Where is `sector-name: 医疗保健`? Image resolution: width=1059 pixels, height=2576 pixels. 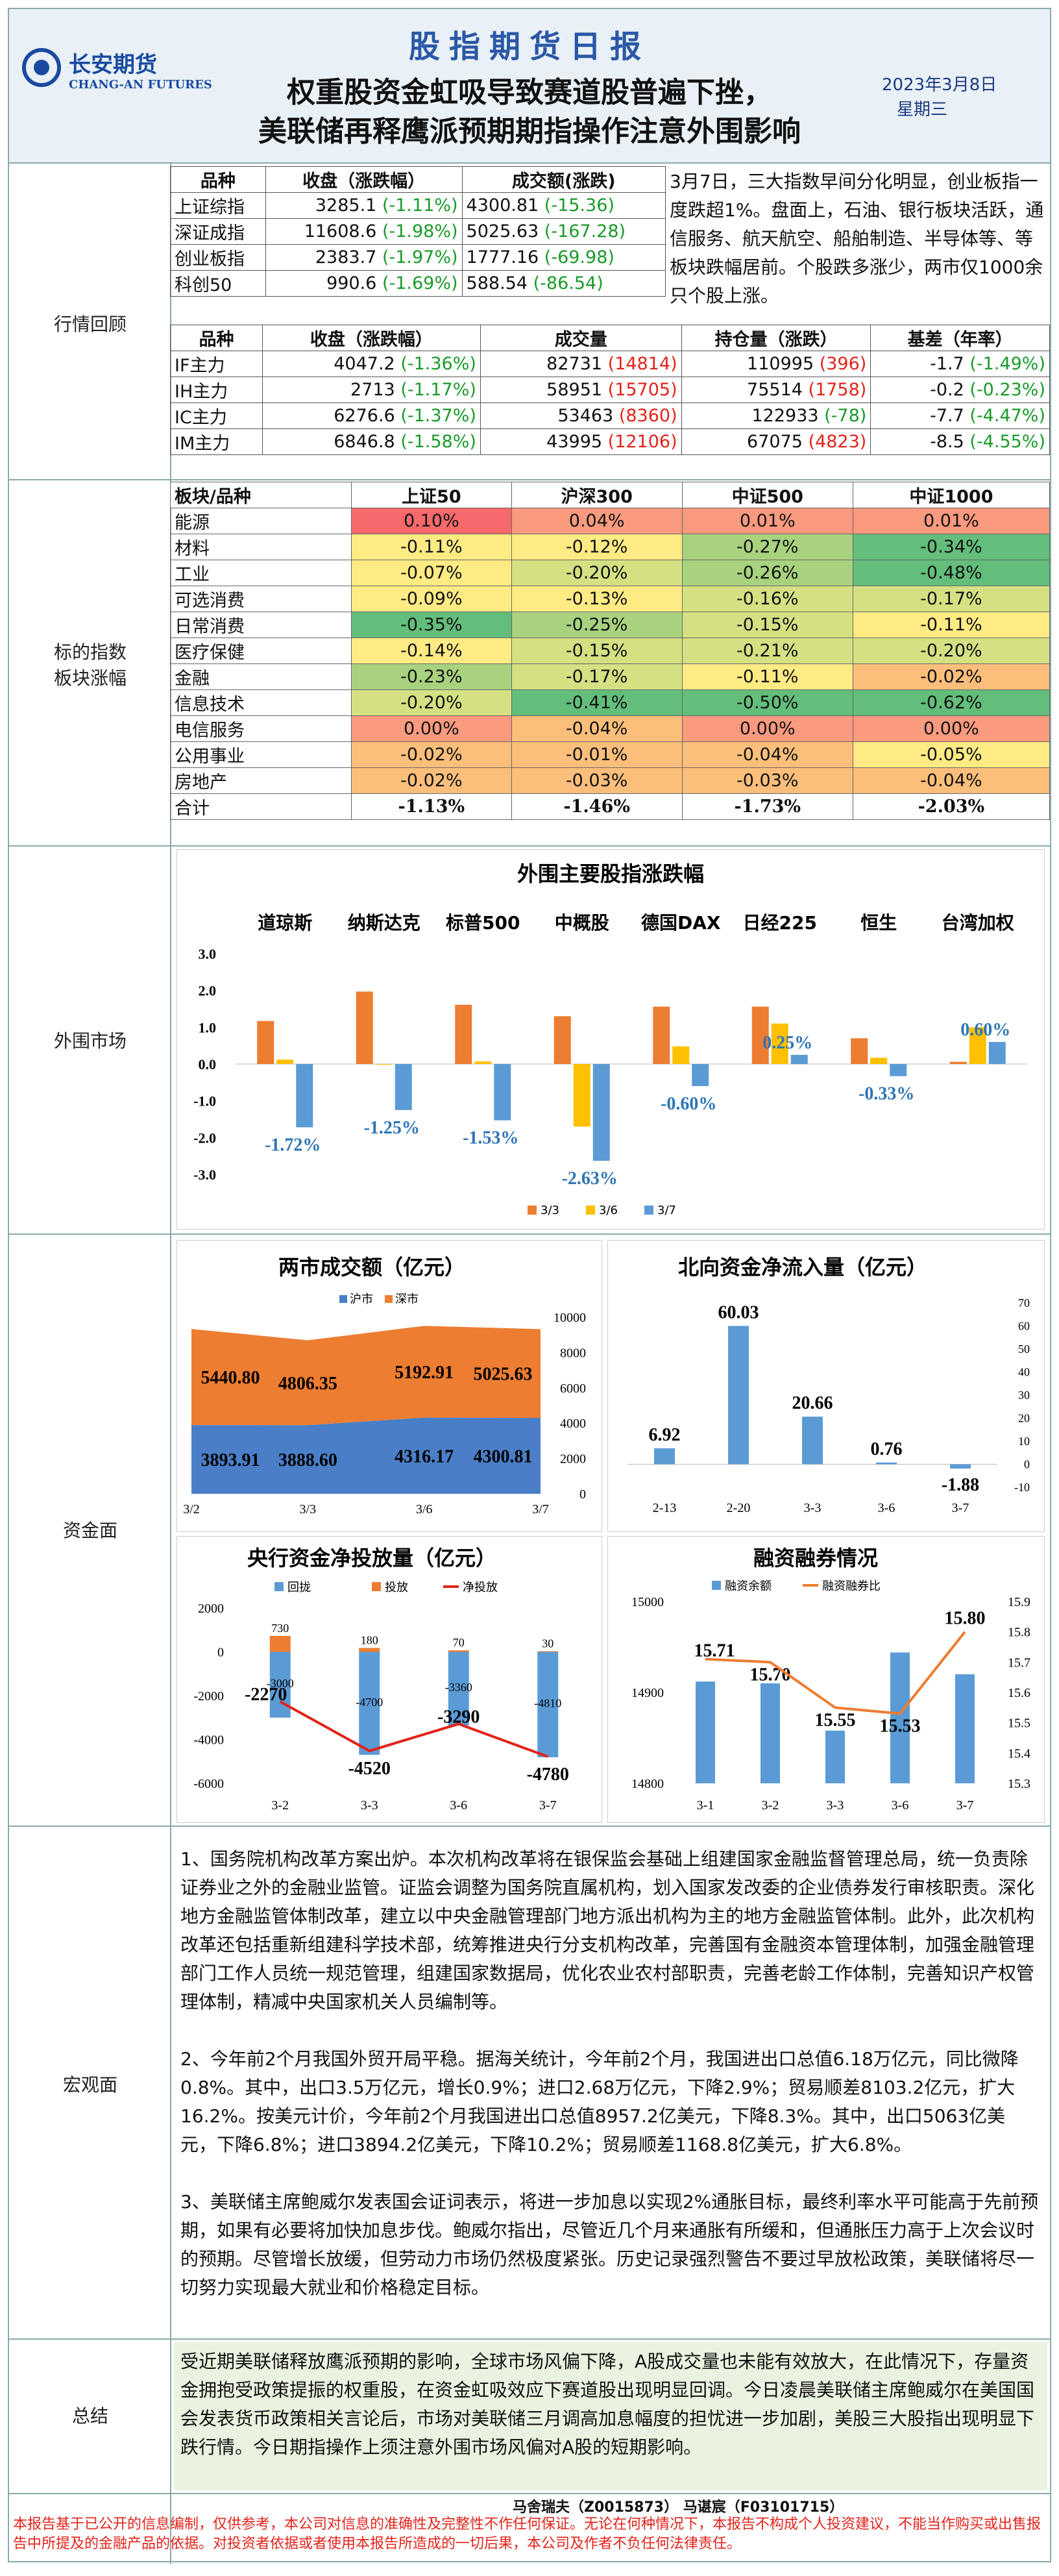
sector-name: 医疗保健 is located at coordinates (260, 651).